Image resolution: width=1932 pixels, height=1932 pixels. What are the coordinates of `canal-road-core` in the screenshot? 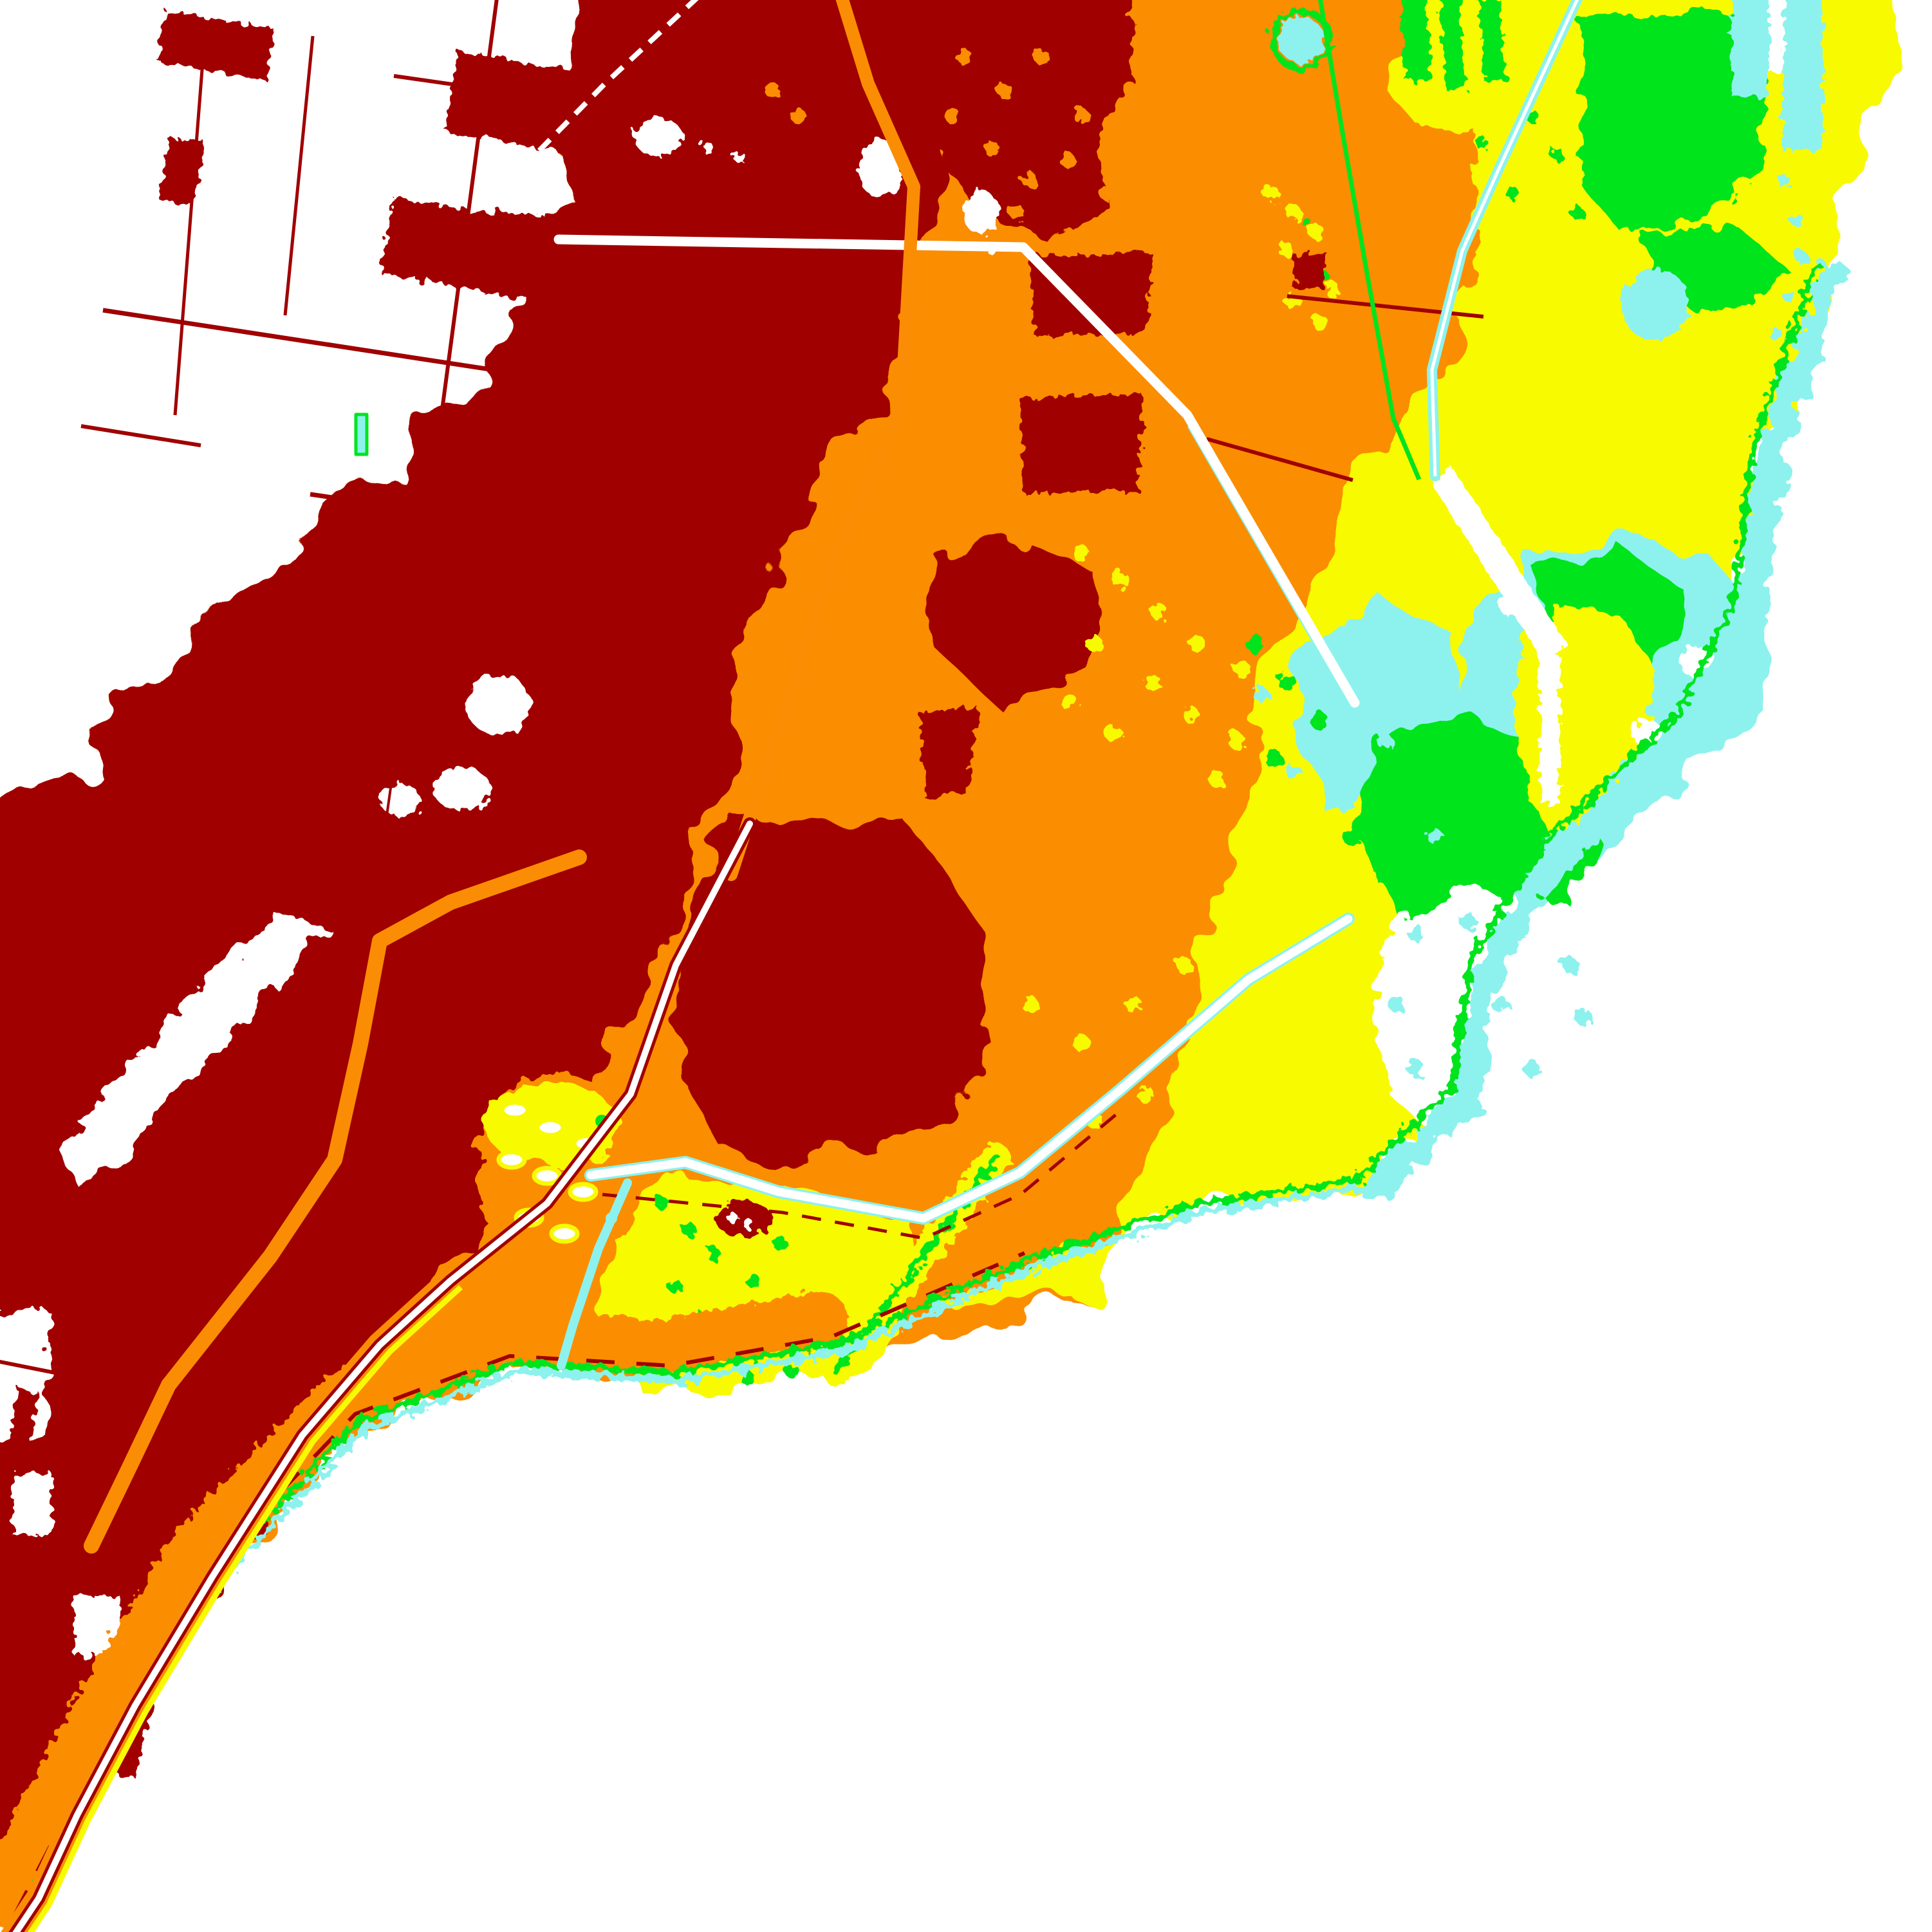 It's located at (1504, 238).